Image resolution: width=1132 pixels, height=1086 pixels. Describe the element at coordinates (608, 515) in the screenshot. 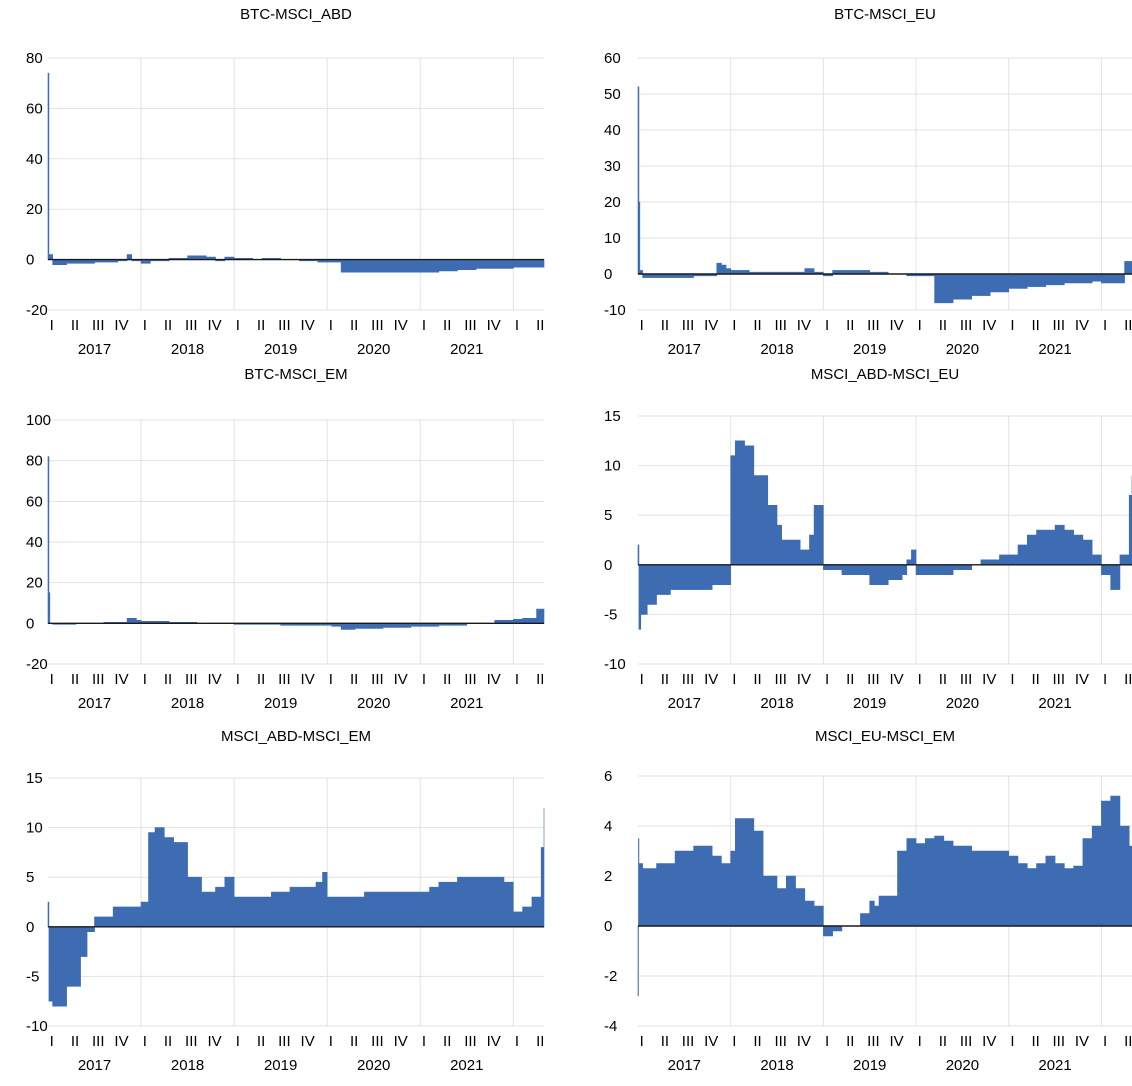

I see `y-tick-label: 5` at that location.